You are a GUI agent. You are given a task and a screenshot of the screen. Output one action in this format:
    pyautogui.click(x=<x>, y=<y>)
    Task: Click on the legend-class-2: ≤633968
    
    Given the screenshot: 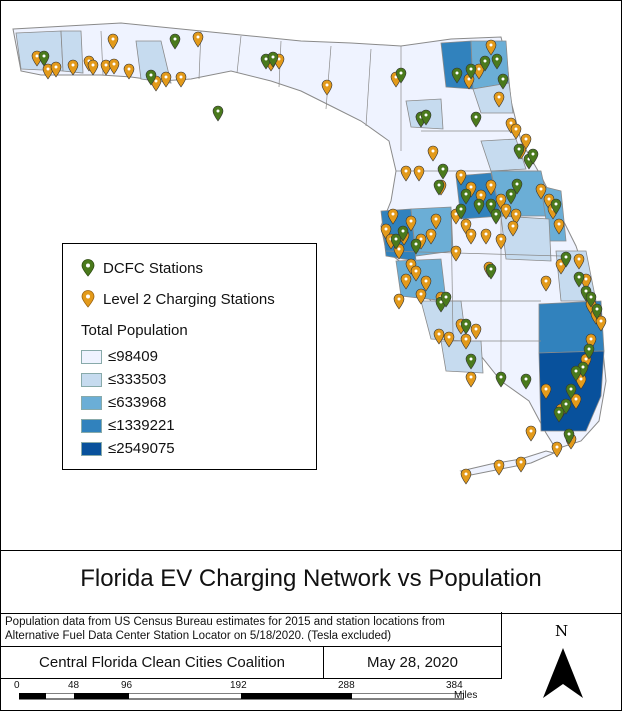 What is the action you would take?
    pyautogui.click(x=123, y=402)
    